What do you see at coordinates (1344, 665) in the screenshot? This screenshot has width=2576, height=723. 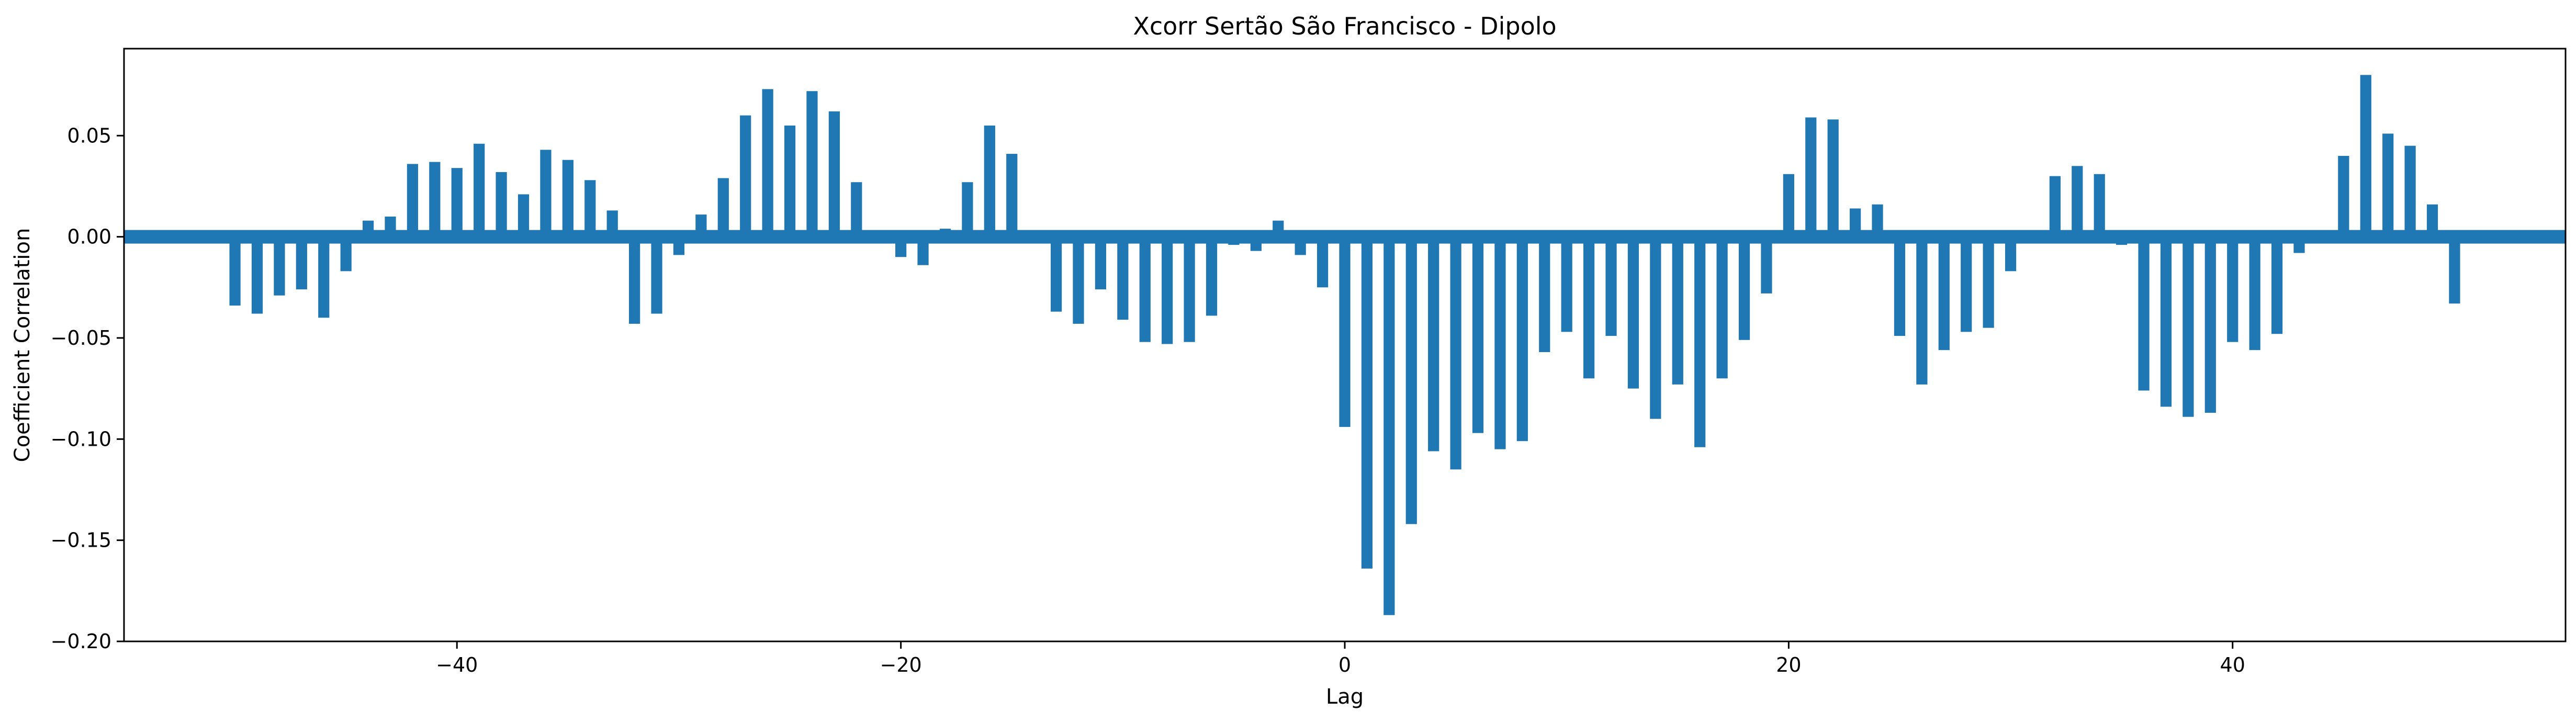 I see `x-tick-label: 0` at bounding box center [1344, 665].